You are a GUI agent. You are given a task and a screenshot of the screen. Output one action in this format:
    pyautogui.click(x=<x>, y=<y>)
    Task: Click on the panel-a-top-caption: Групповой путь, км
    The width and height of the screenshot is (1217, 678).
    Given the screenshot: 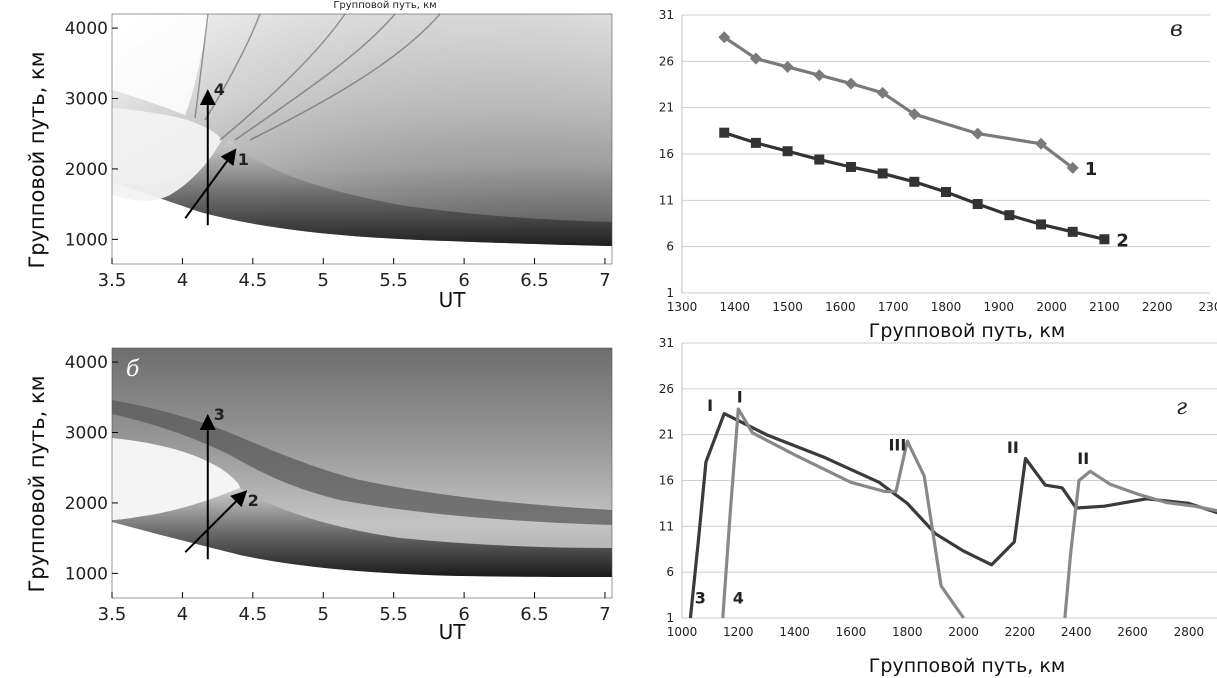 What is the action you would take?
    pyautogui.click(x=384, y=5)
    